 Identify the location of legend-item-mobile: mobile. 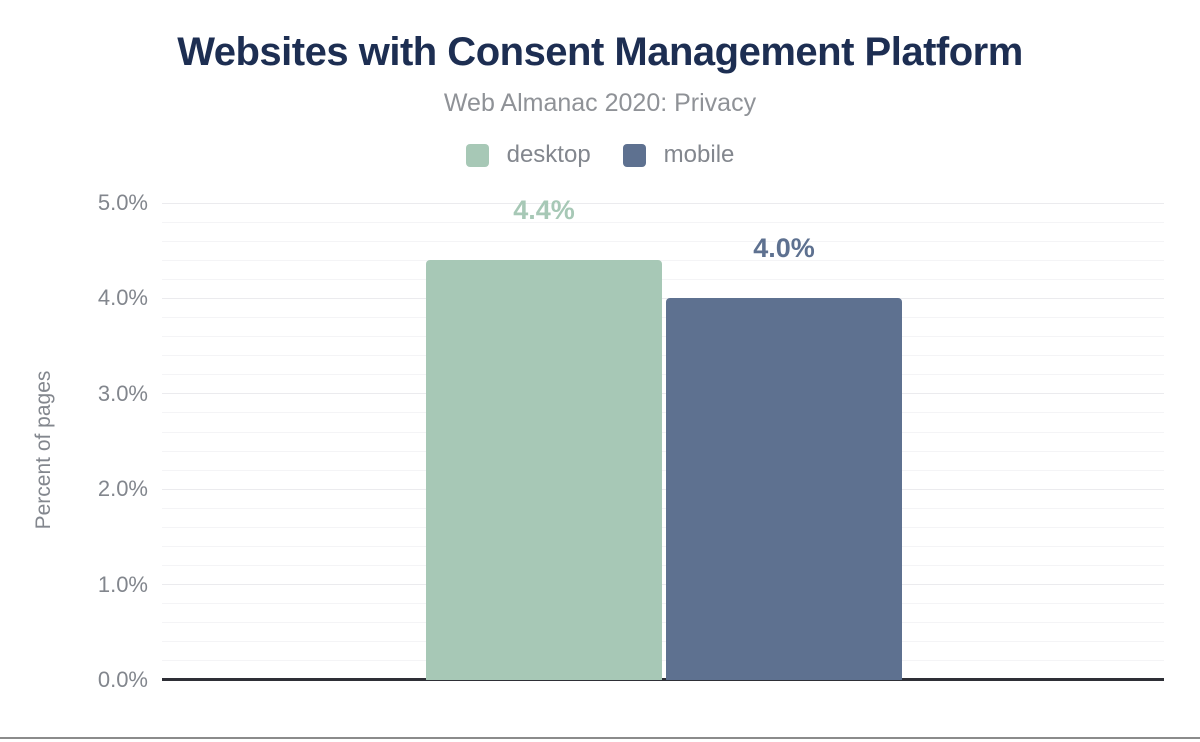
(678, 155).